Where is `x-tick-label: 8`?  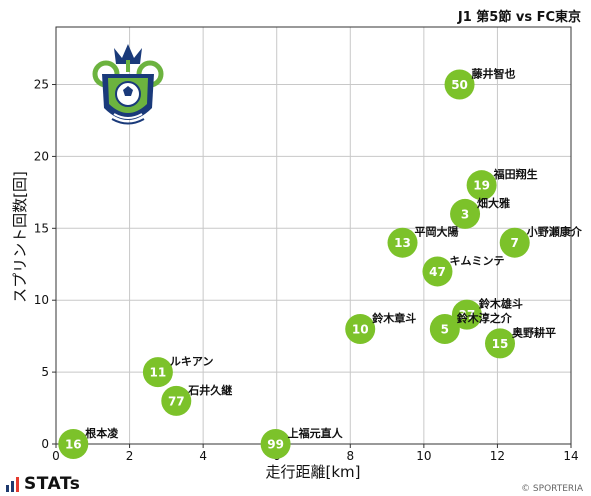
x-tick-label: 8 is located at coordinates (350, 456).